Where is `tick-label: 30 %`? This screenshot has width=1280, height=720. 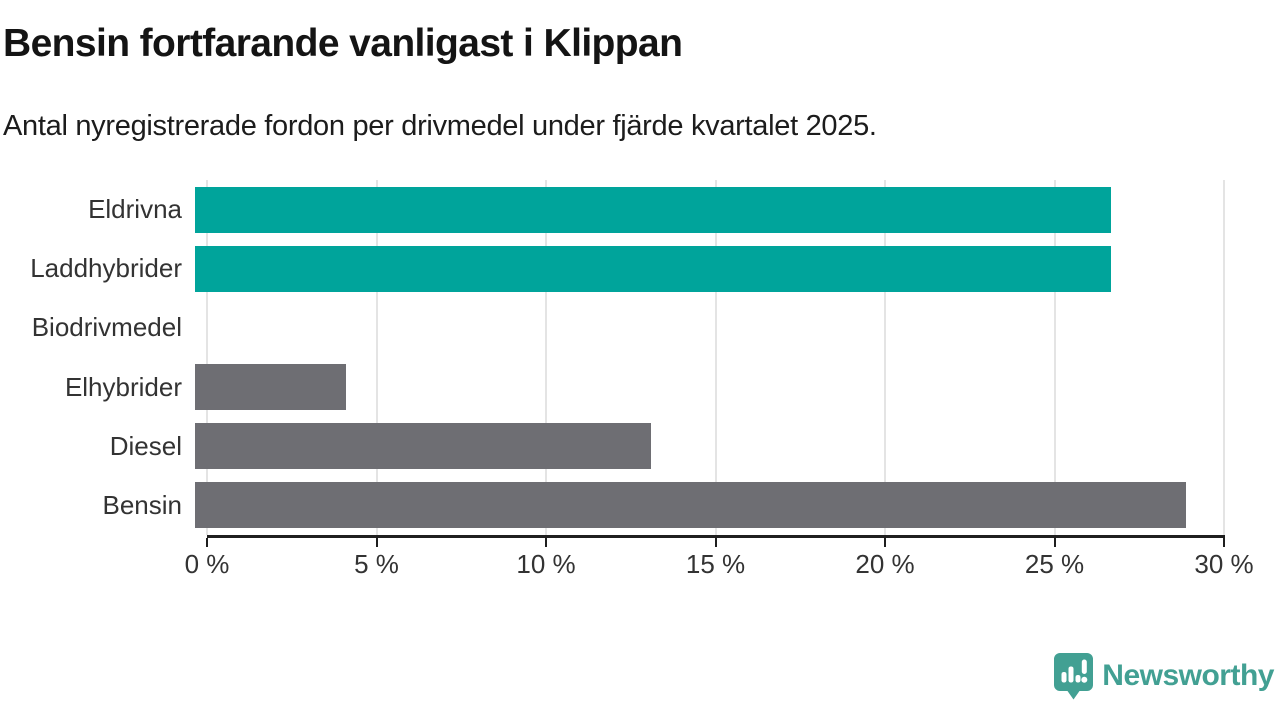 tick-label: 30 % is located at coordinates (1224, 564).